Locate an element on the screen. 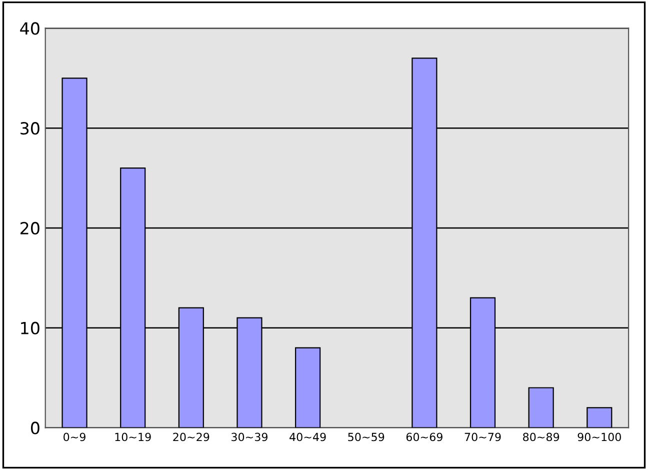  x-tick-label: 50~59 is located at coordinates (366, 437).